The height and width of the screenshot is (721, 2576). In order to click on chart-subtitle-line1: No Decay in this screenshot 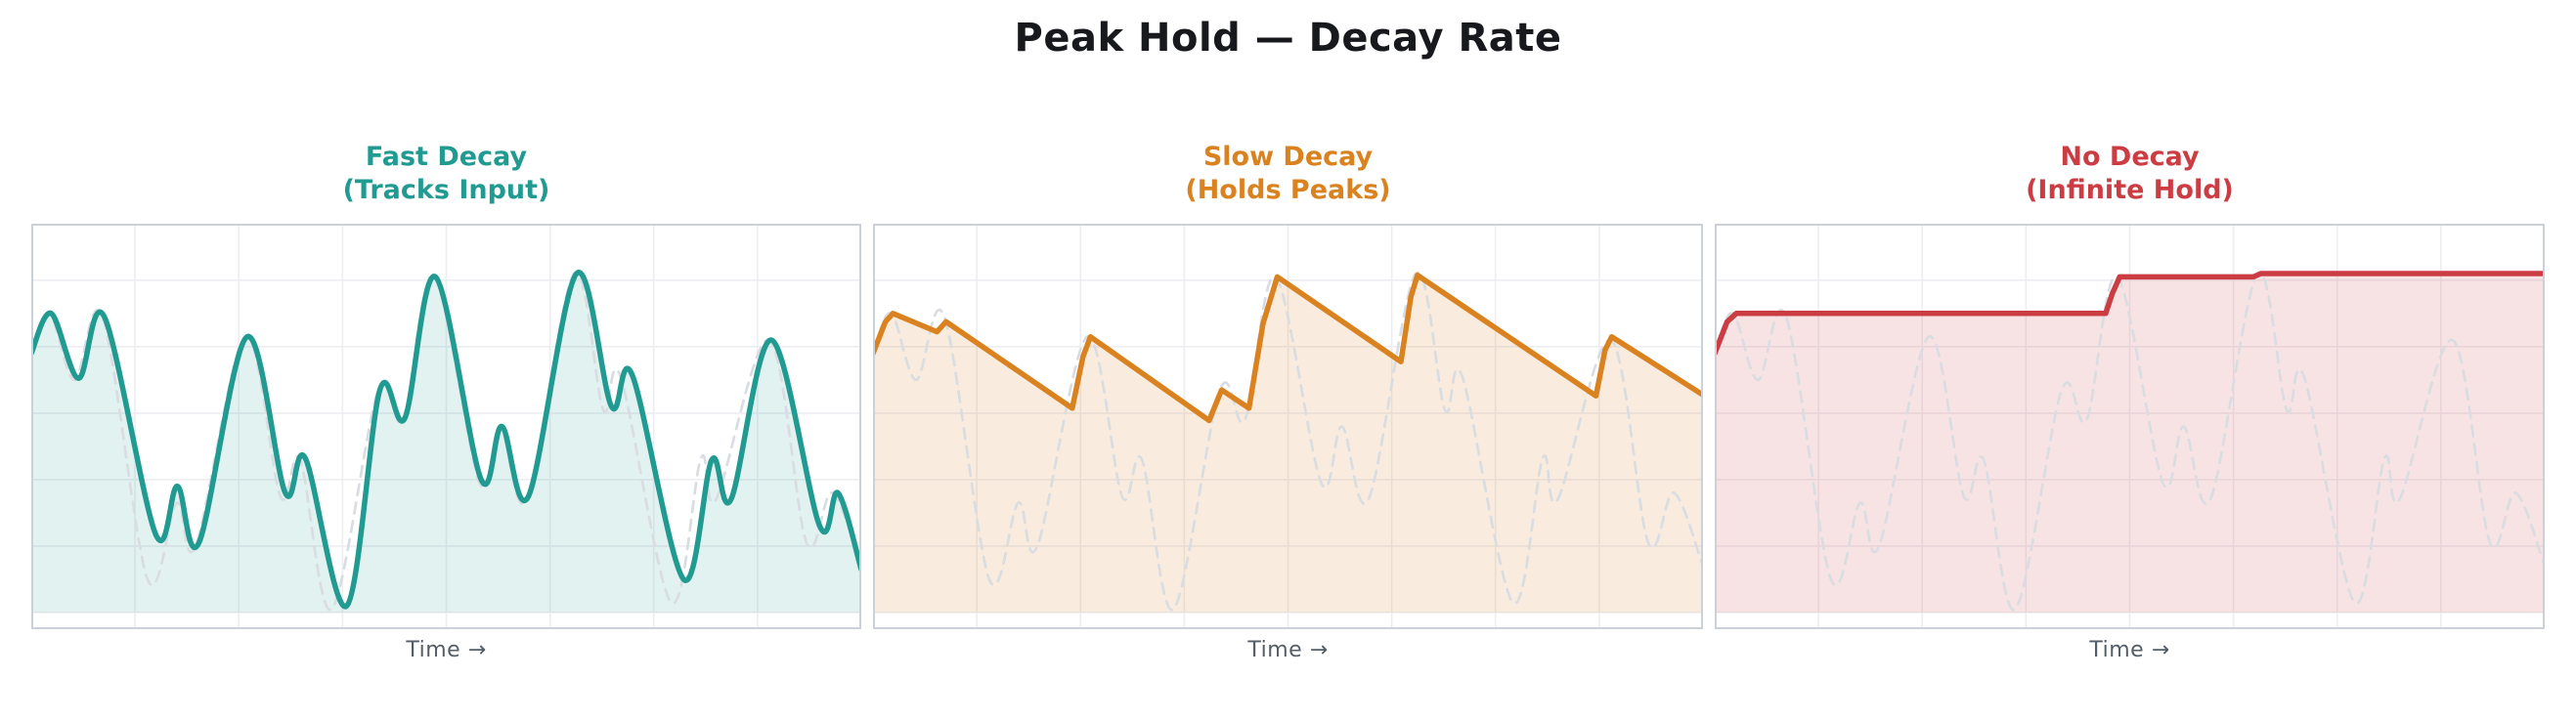, I will do `click(2130, 157)`.